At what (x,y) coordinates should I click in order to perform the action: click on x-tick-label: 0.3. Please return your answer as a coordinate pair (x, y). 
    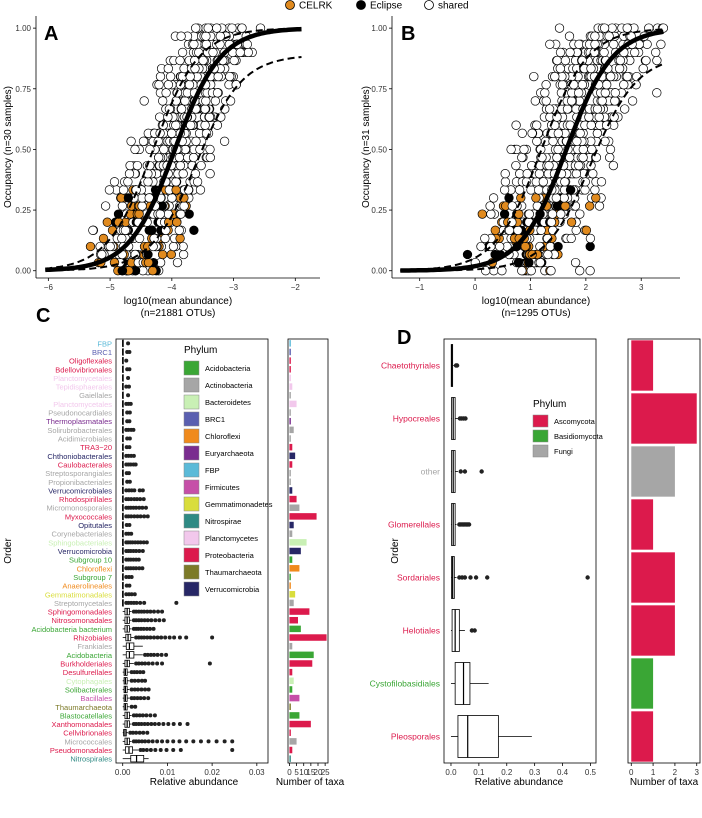
    Looking at the image, I should click on (535, 772).